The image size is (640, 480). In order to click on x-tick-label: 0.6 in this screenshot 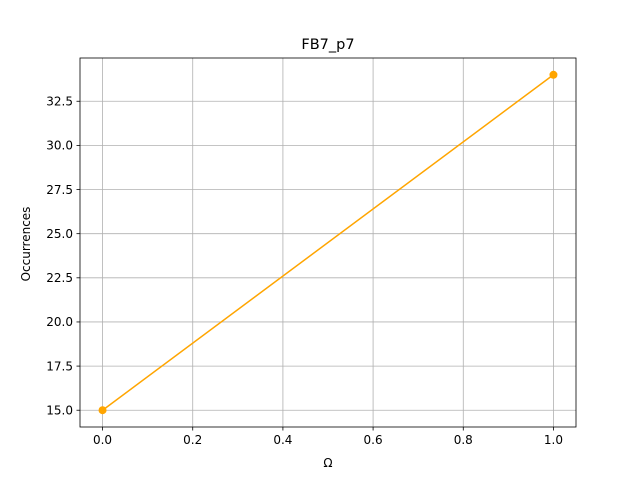, I will do `click(373, 440)`.